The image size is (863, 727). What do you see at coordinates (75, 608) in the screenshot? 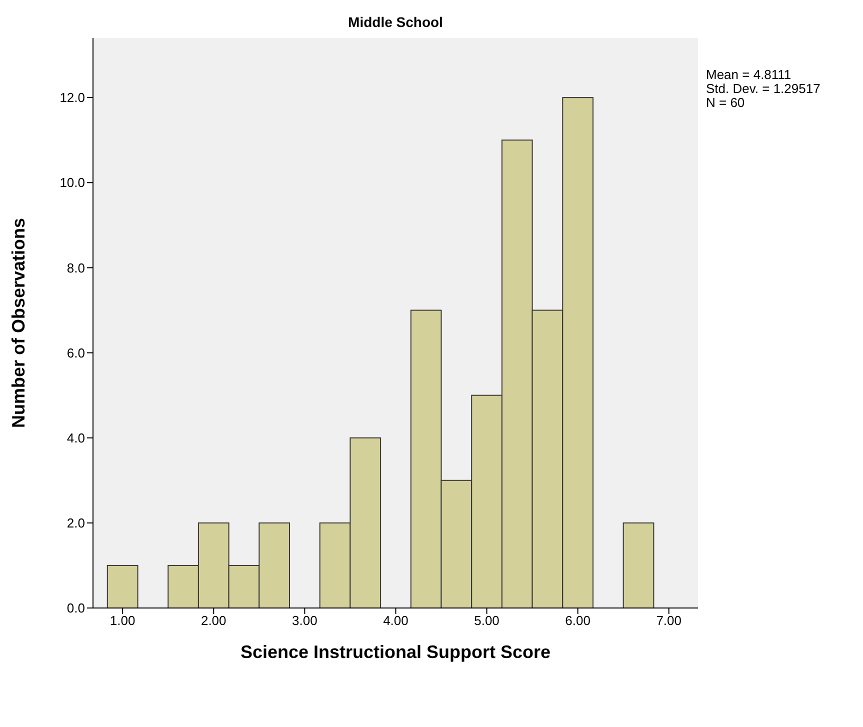
I see `y-tick-label: 0.0` at bounding box center [75, 608].